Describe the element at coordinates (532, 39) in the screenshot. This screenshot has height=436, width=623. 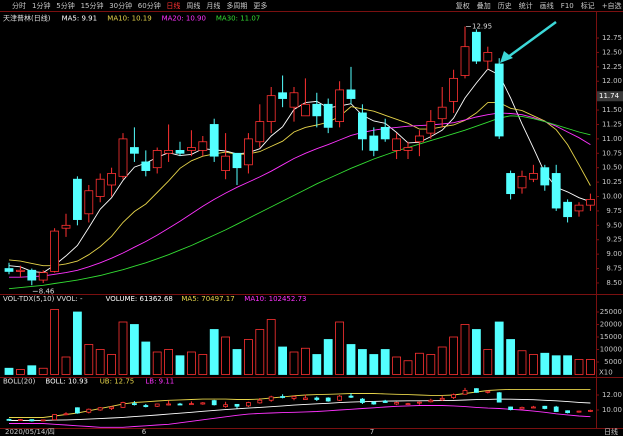
I see `annotation-arrow` at that location.